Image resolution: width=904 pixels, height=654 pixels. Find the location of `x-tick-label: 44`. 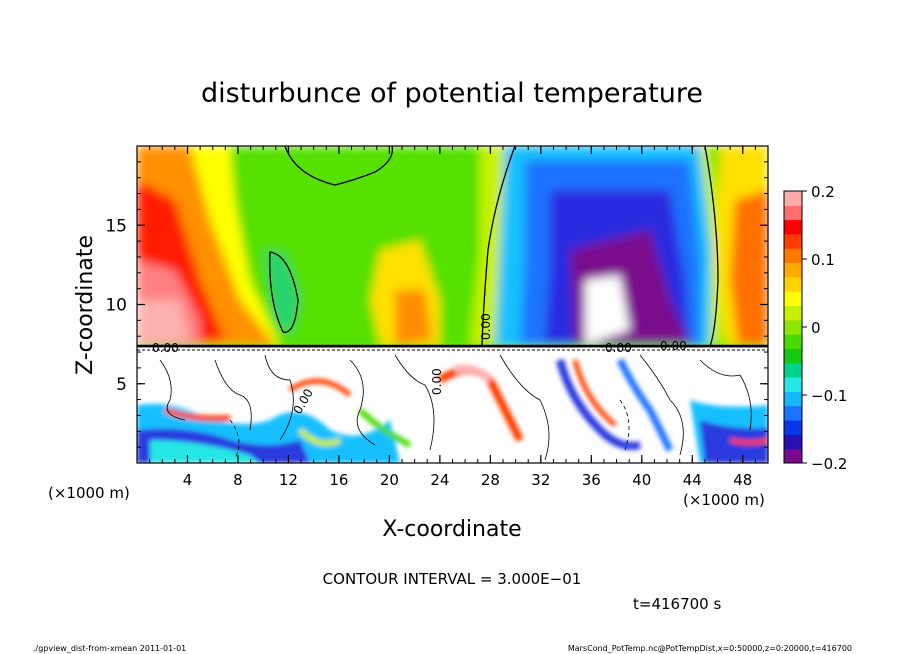

x-tick-label: 44 is located at coordinates (692, 480).